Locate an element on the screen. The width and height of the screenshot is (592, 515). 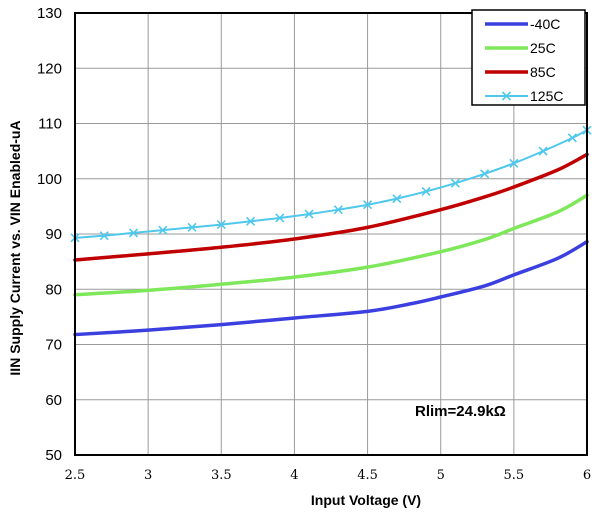
legend-item: 125C is located at coordinates (524, 96).